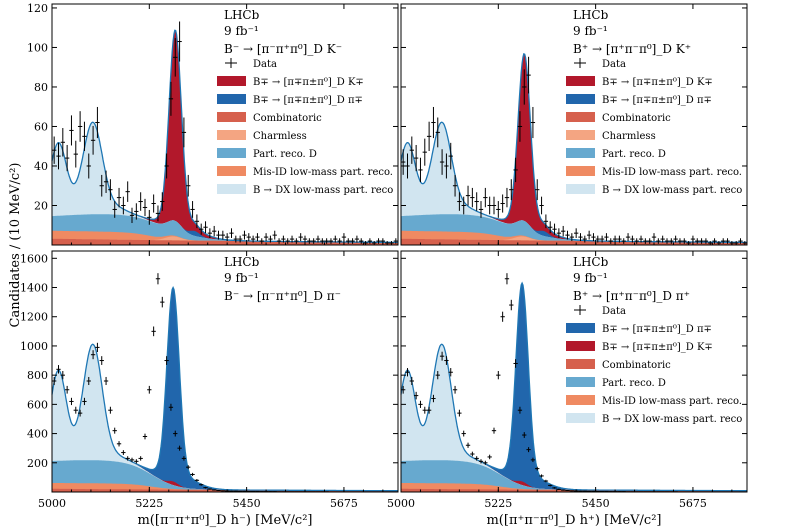  I want to click on y-axis-label: Candidates / (10 MeV/c²), so click(15, 245).